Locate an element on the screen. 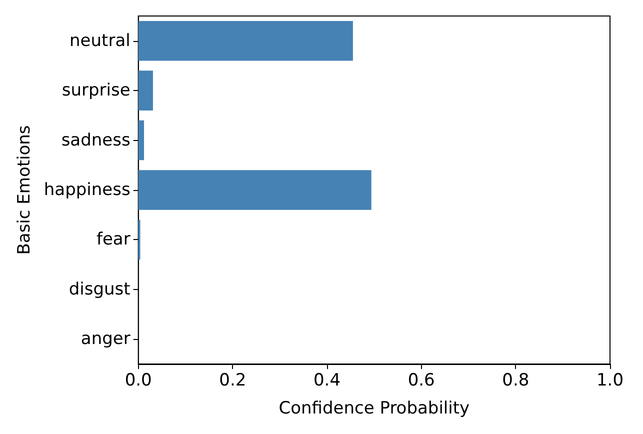 The height and width of the screenshot is (434, 643). x-tick-label: 0.6 is located at coordinates (421, 380).